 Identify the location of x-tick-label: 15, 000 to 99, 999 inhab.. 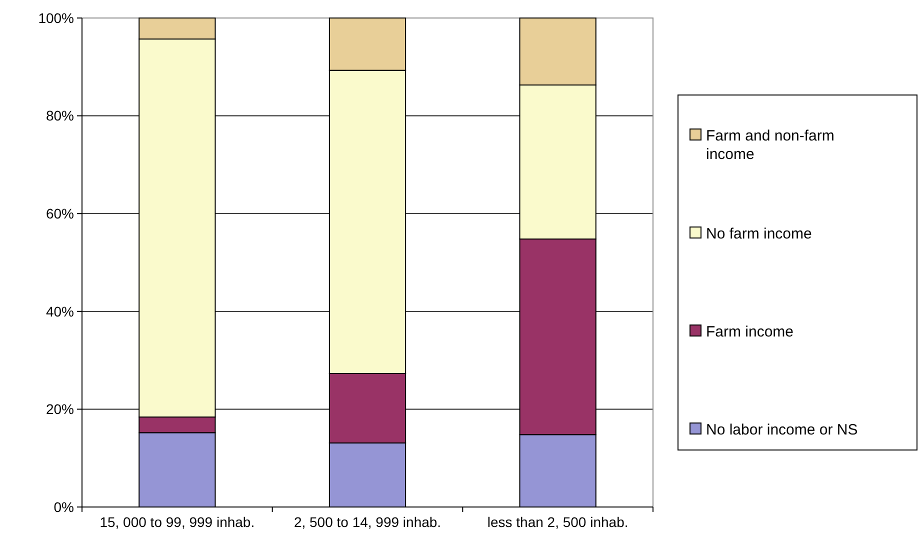
(177, 522).